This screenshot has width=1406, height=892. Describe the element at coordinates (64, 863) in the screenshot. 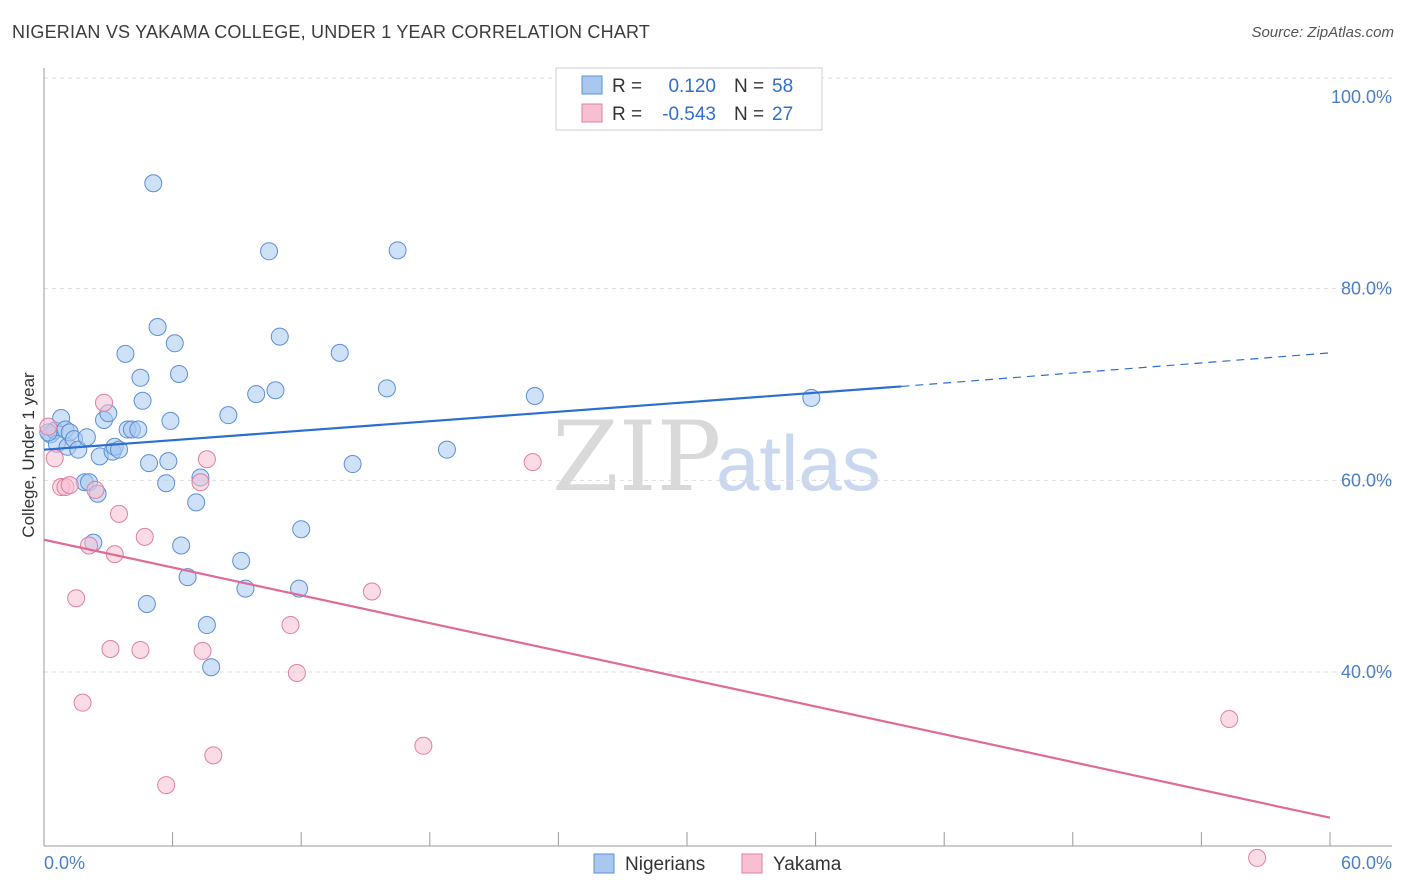

I see `x-tick-label-min: 0.0%` at that location.